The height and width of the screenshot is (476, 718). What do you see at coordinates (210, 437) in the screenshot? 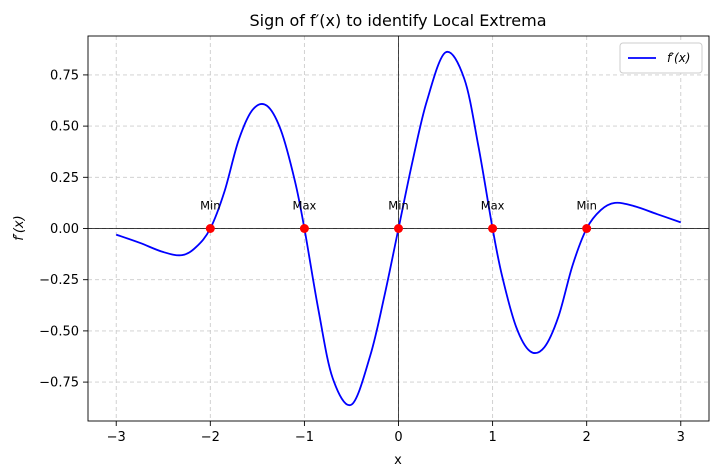
I see `x-tick-label: −2` at bounding box center [210, 437].